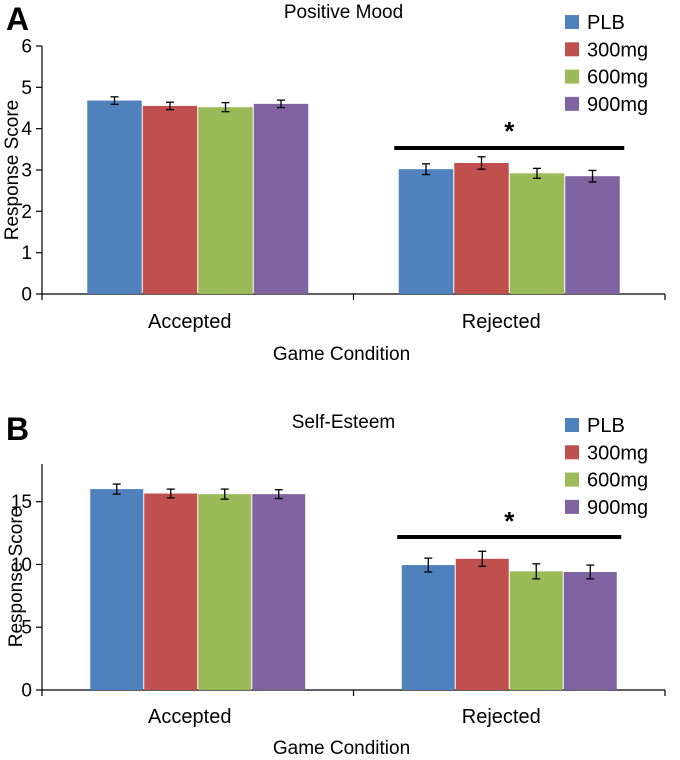  What do you see at coordinates (26, 253) in the screenshot?
I see `y-tick-label: 1` at bounding box center [26, 253].